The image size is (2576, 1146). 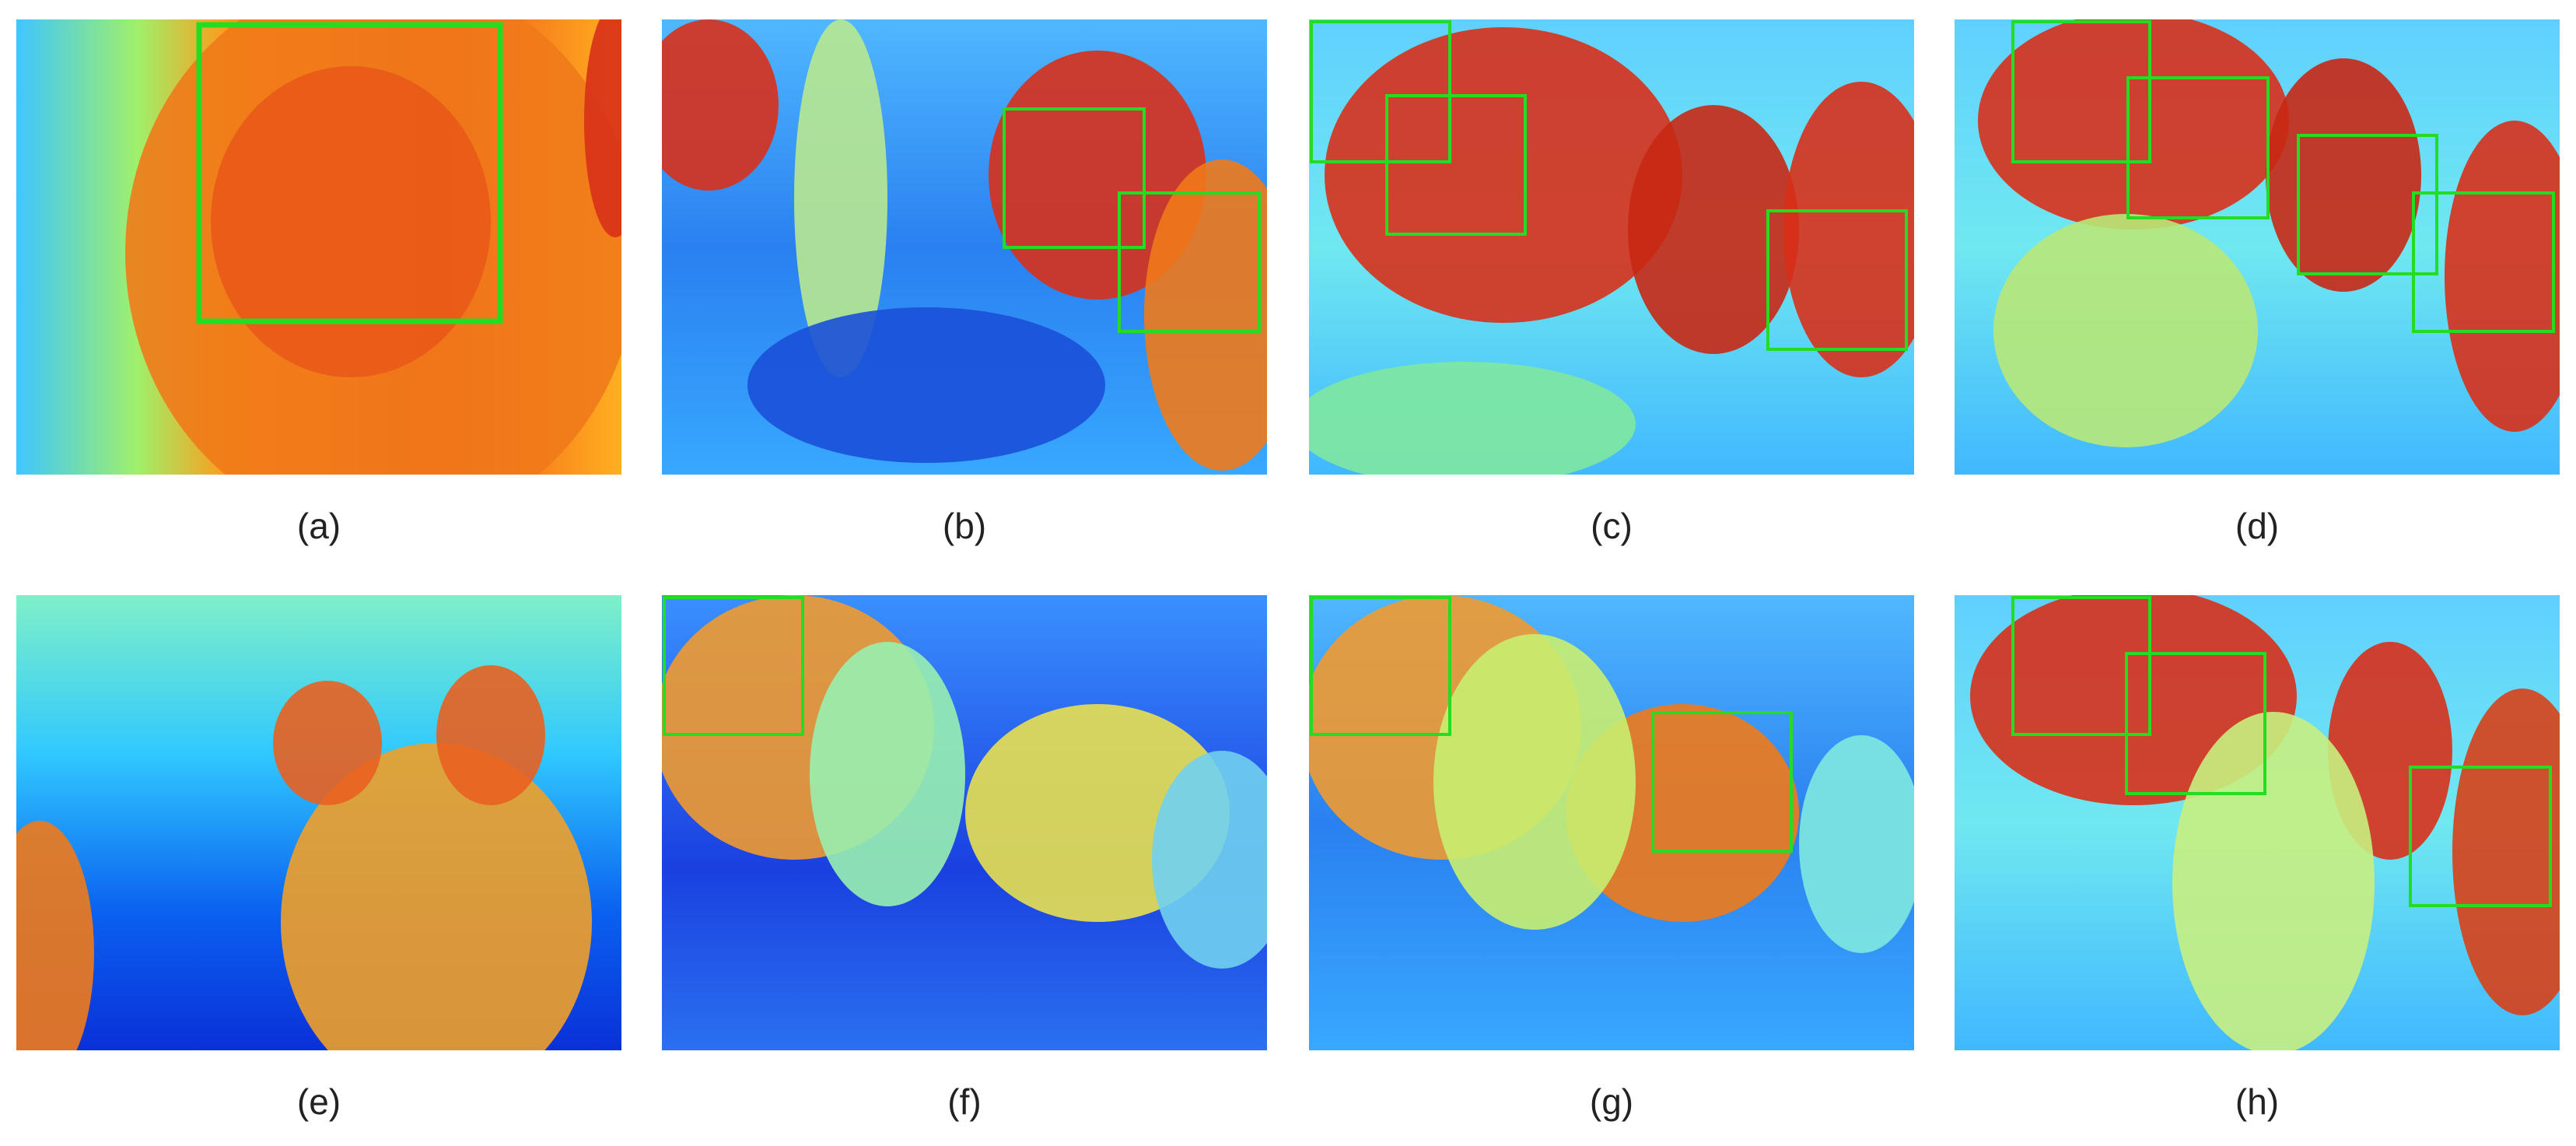 I want to click on panel-label: (b), so click(x=965, y=526).